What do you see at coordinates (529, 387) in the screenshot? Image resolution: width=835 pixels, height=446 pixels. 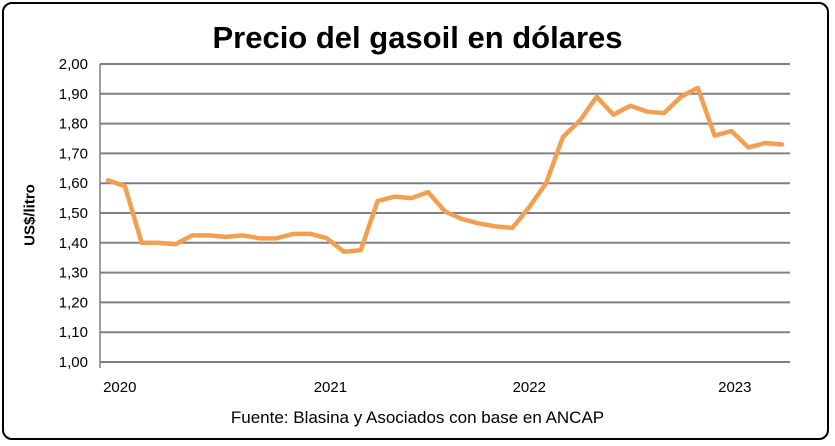 I see `x-tick-label: 2022` at bounding box center [529, 387].